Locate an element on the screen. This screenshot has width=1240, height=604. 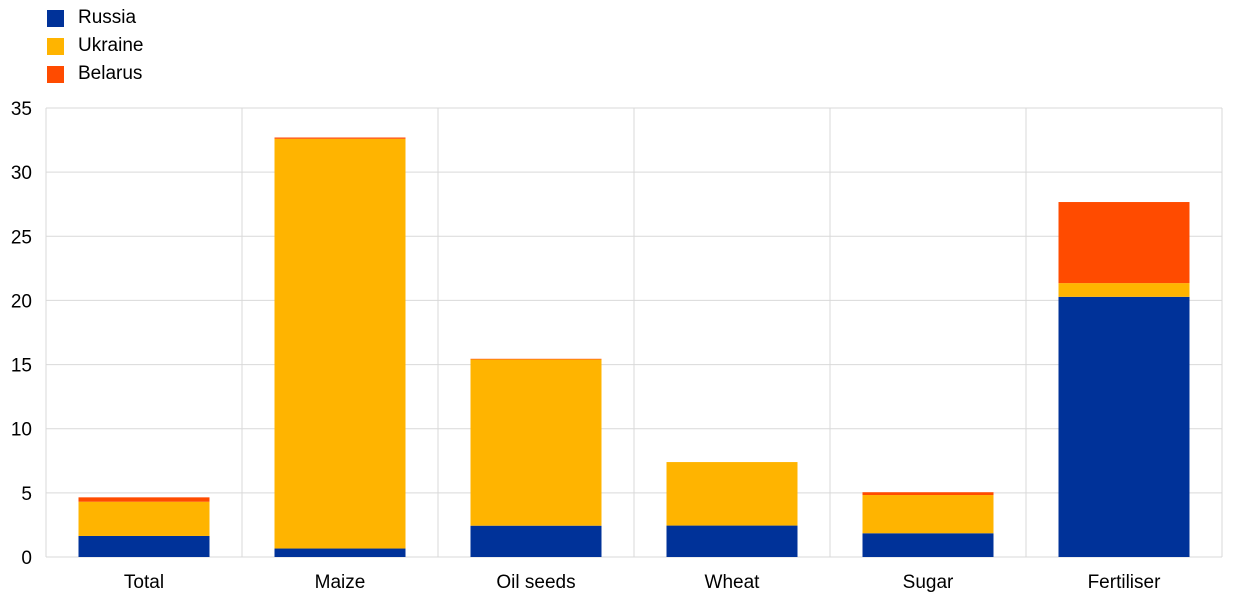
legend-swatch-belarus is located at coordinates (55, 74).